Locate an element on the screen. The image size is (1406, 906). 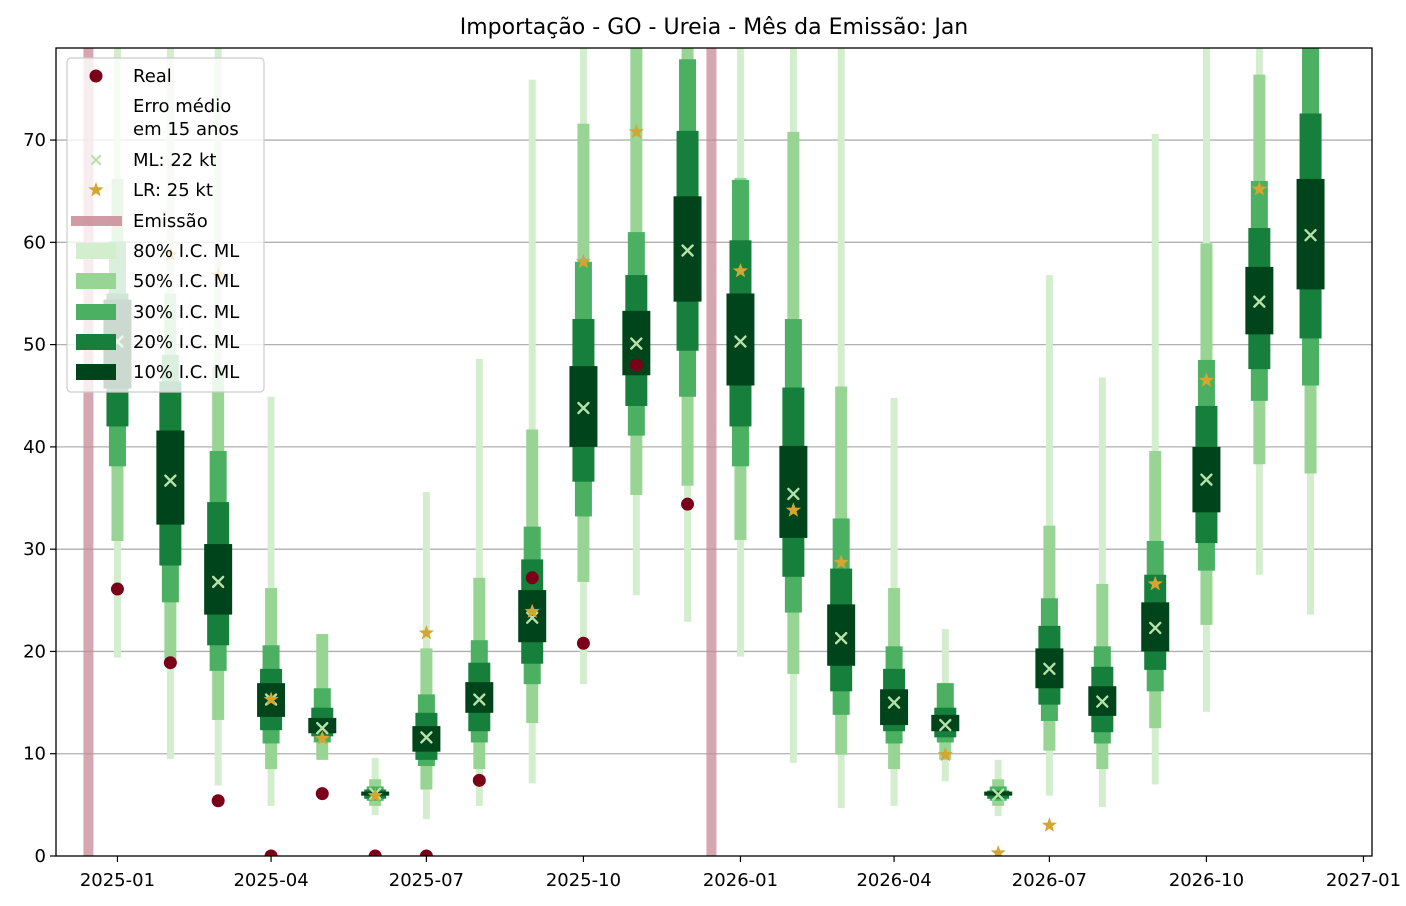
legend-label: Erro médio is located at coordinates (182, 106).